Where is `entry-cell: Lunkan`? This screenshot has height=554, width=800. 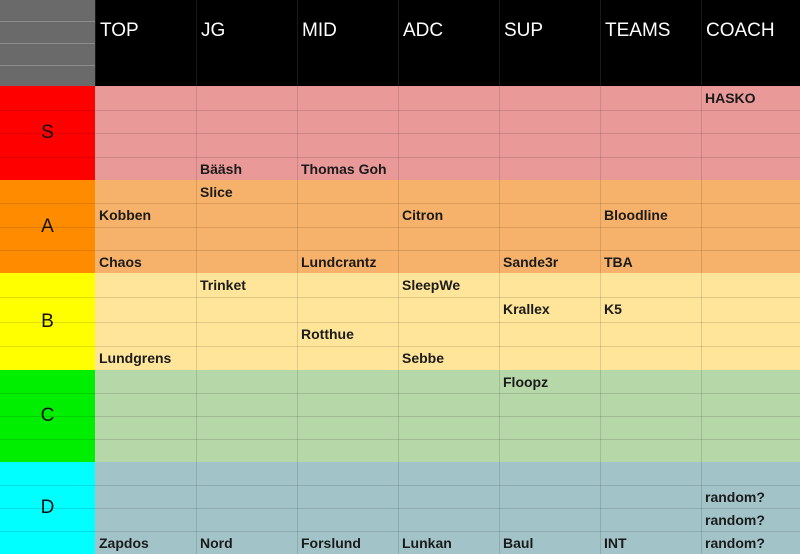
entry-cell: Lunkan is located at coordinates (427, 543).